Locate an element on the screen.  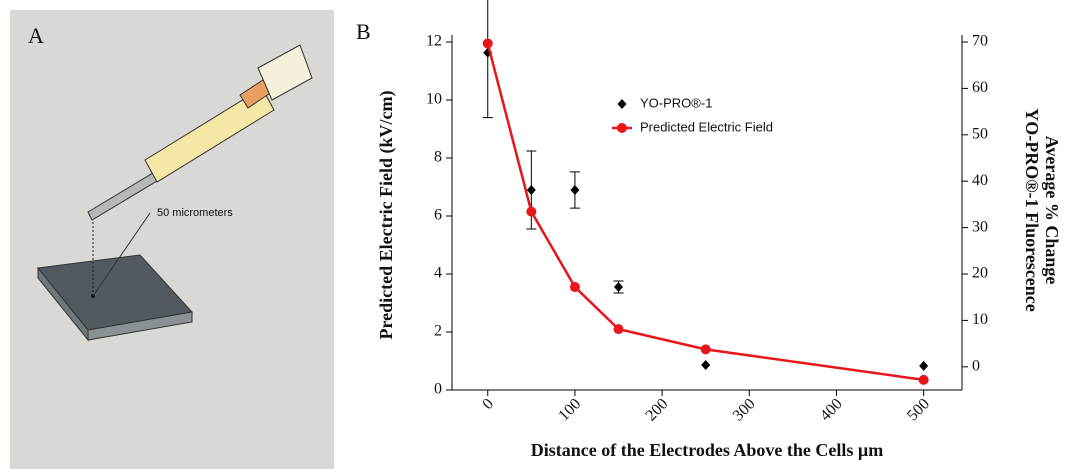
callout-line is located at coordinates (121, 254).